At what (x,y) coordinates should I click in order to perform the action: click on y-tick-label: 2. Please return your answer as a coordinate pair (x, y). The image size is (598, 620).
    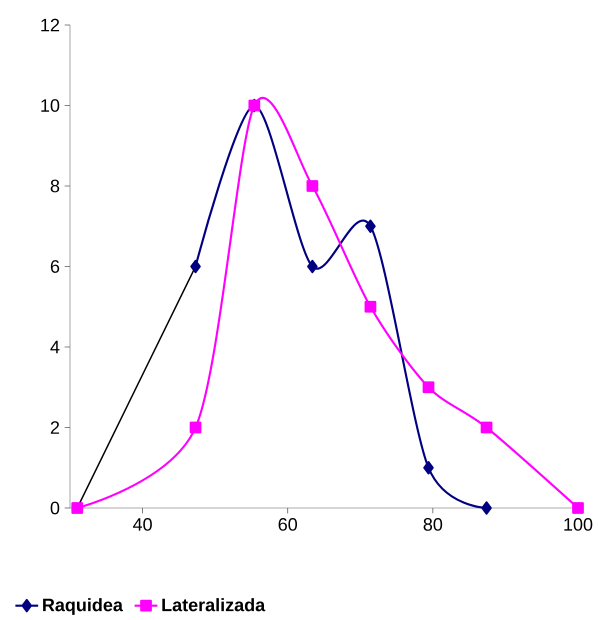
    Looking at the image, I should click on (55, 427).